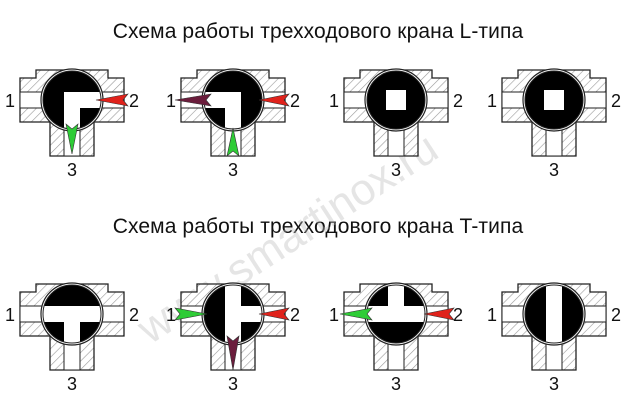 The height and width of the screenshot is (403, 636). What do you see at coordinates (318, 31) in the screenshot?
I see `l-type-title: Схема работы трехходового крана L-типа` at bounding box center [318, 31].